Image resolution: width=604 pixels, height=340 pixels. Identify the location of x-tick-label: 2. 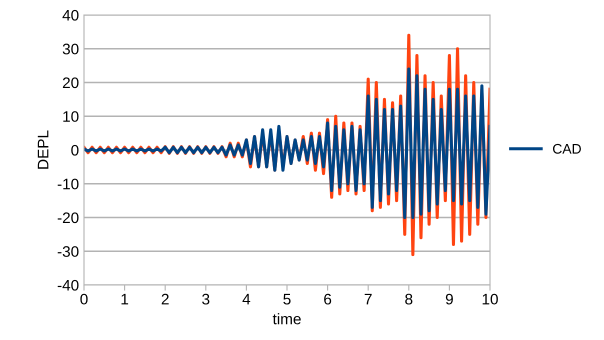
(165, 299).